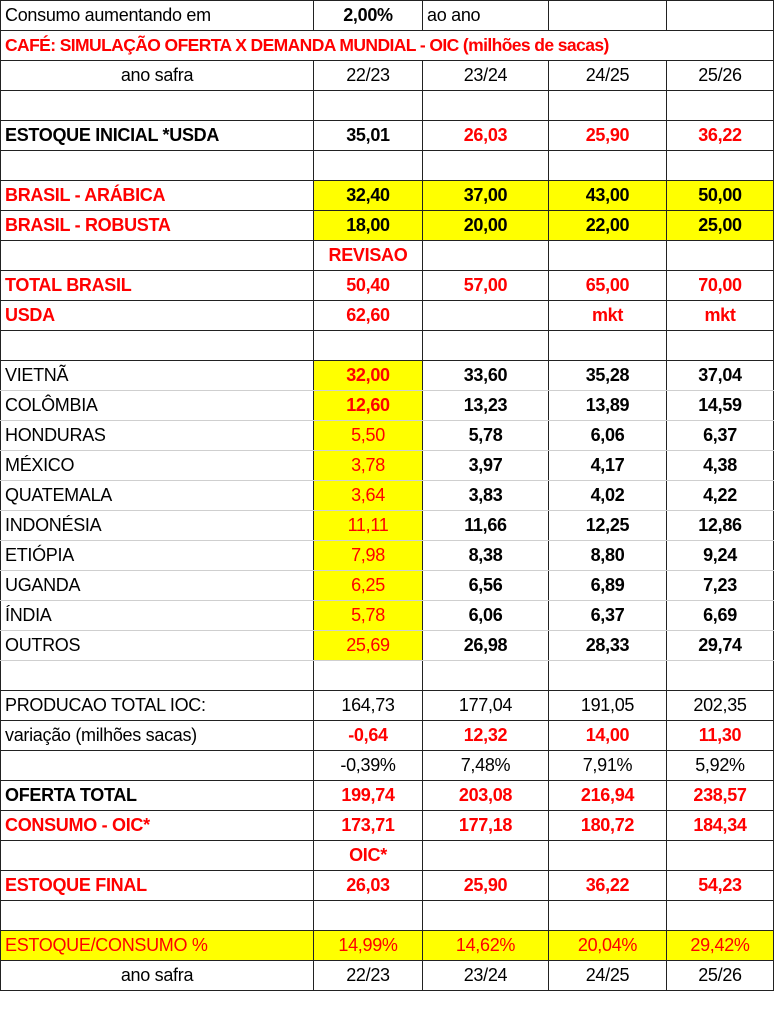 The height and width of the screenshot is (1024, 774). Describe the element at coordinates (368, 285) in the screenshot. I see `value-cell: 50,40` at that location.